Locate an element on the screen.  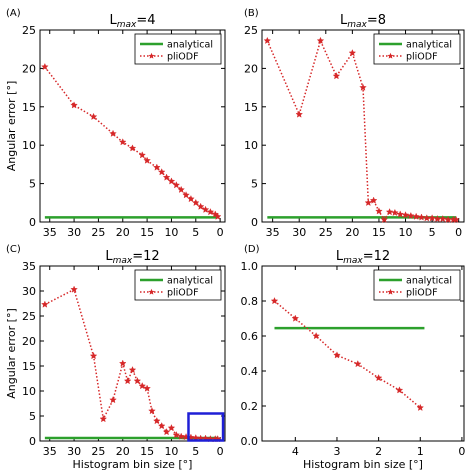
panel-label: (C) is located at coordinates (13, 249).